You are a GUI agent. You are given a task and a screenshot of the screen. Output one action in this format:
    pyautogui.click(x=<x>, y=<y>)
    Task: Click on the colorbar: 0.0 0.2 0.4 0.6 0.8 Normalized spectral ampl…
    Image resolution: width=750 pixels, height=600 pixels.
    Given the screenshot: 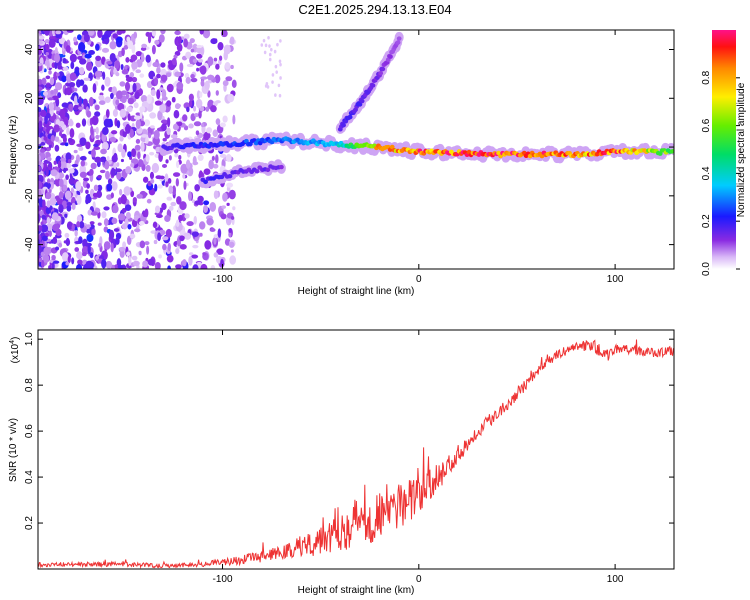 What is the action you would take?
    pyautogui.click(x=724, y=153)
    